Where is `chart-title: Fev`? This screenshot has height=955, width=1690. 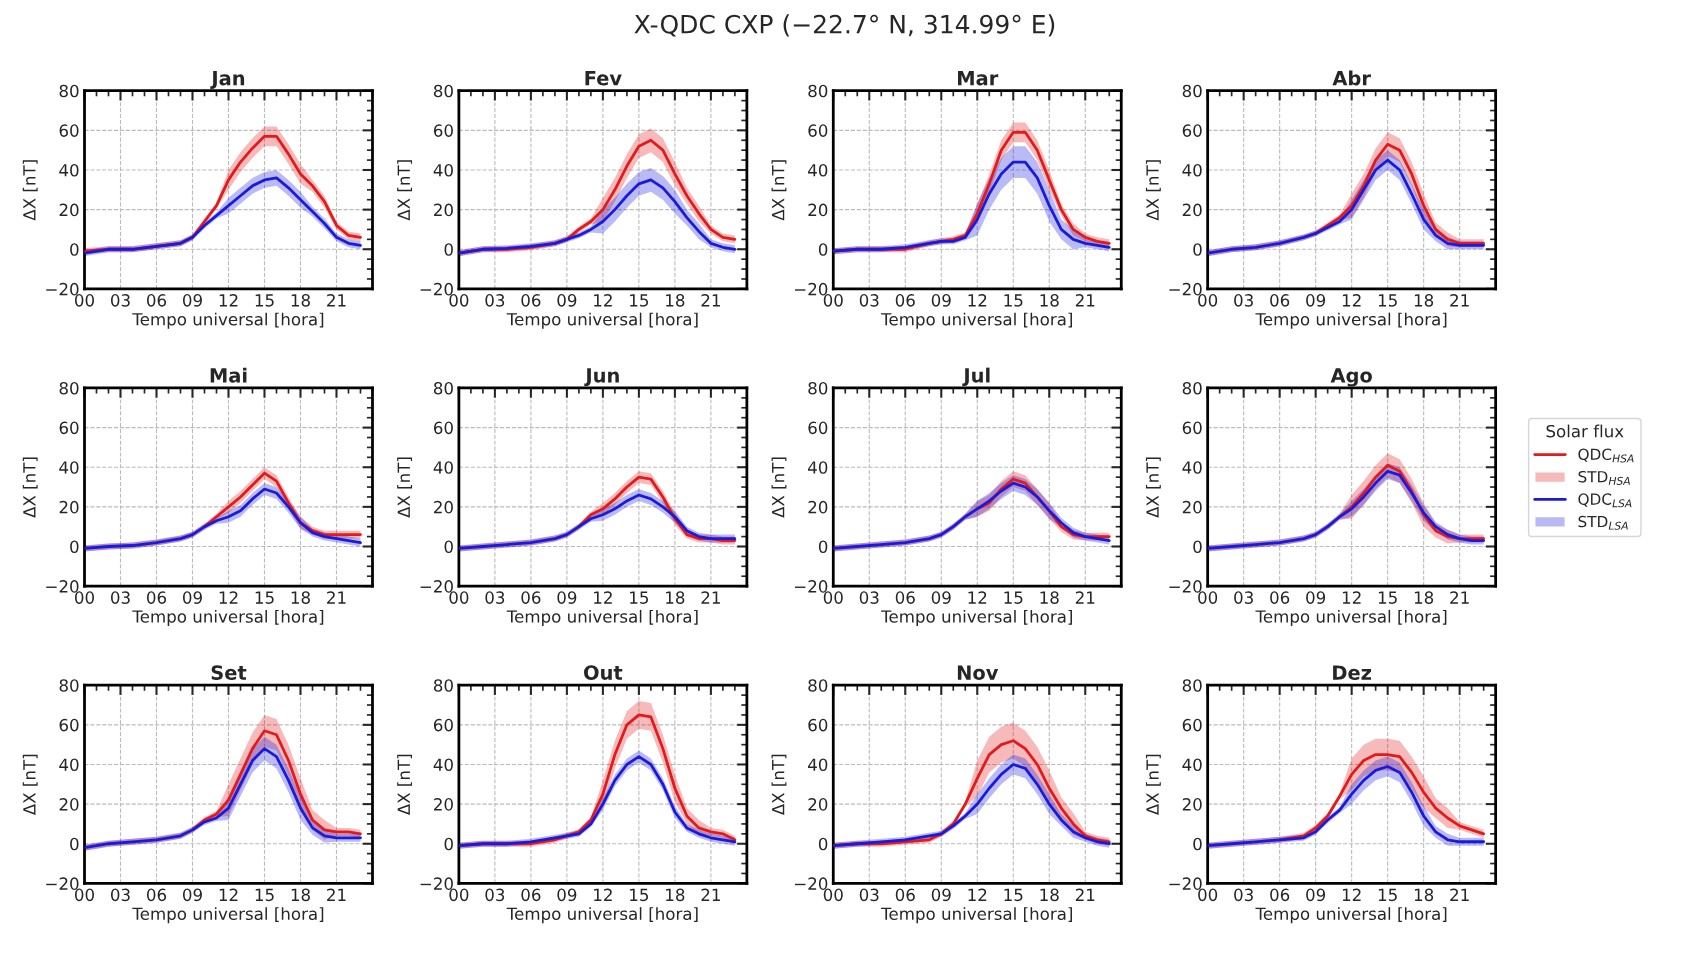 chart-title: Fev is located at coordinates (603, 78).